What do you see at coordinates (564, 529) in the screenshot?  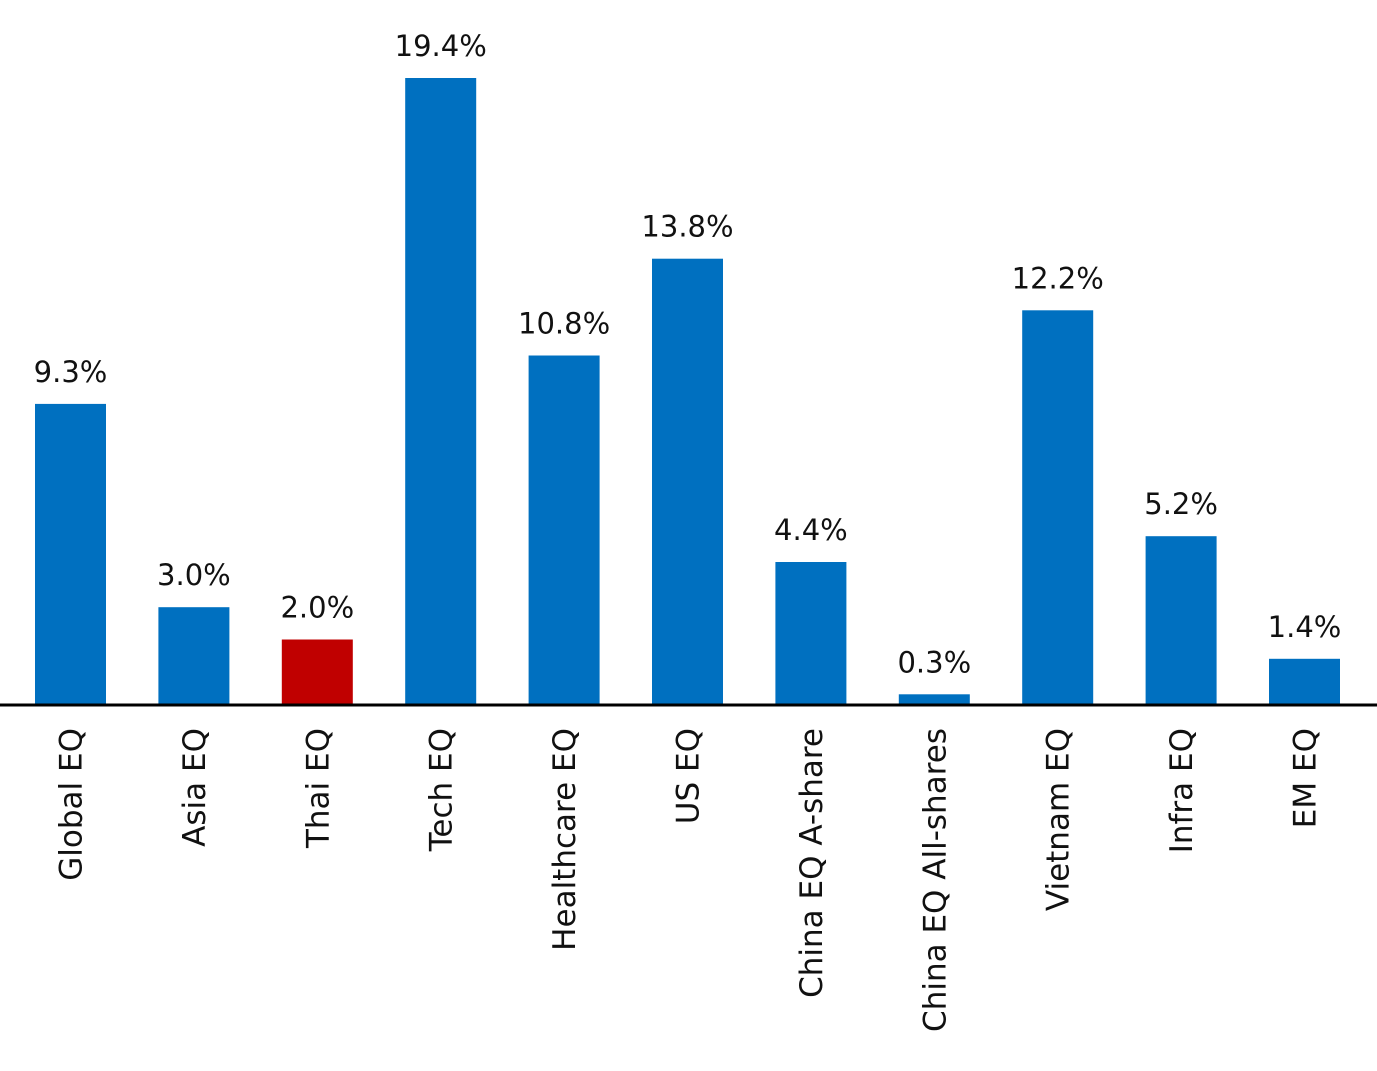 I see `bar-healthcare-eq` at bounding box center [564, 529].